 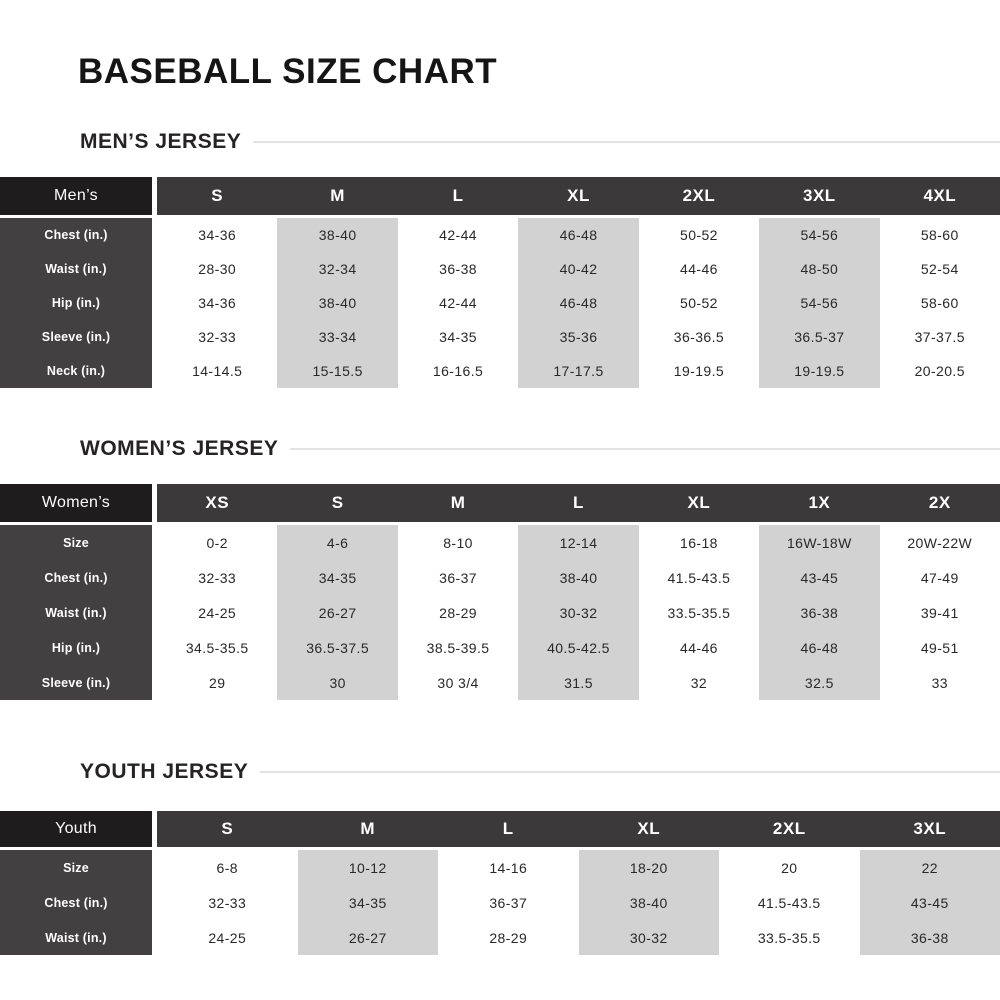 What do you see at coordinates (699, 337) in the screenshot?
I see `size-cell: 36-36.5` at bounding box center [699, 337].